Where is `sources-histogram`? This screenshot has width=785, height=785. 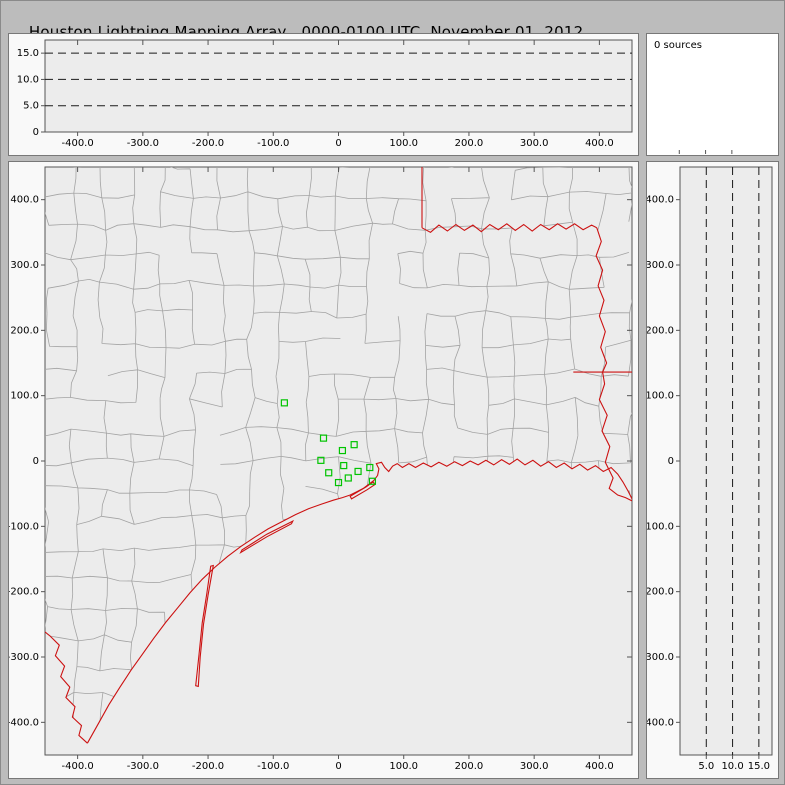
sources-histogram is located at coordinates (712, 94).